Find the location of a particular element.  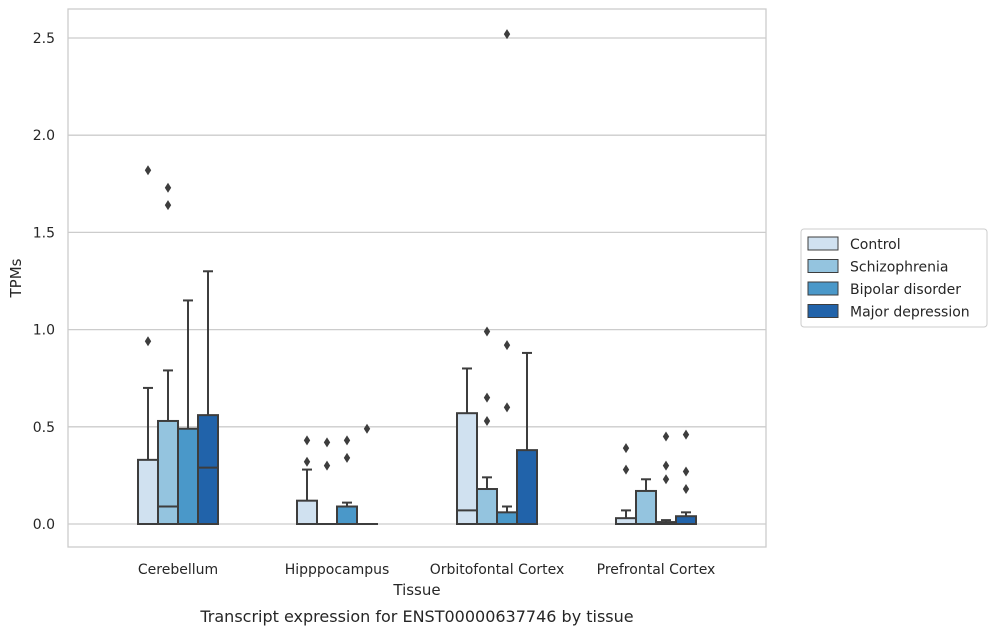

x-tick-label: Cerebellum is located at coordinates (178, 570).